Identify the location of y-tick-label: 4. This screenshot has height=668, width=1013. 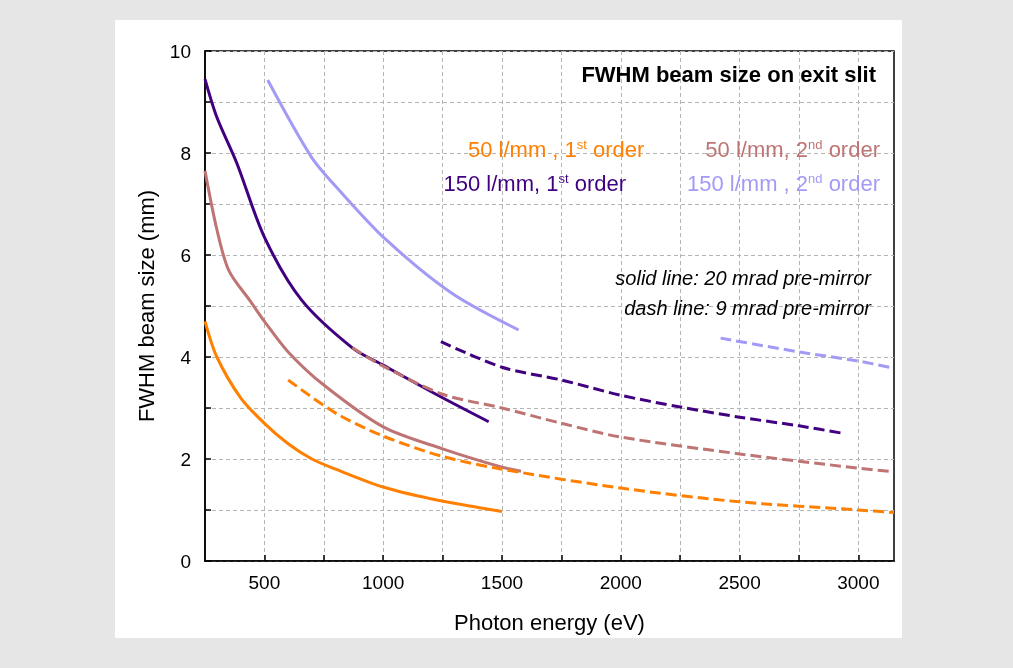
(186, 357).